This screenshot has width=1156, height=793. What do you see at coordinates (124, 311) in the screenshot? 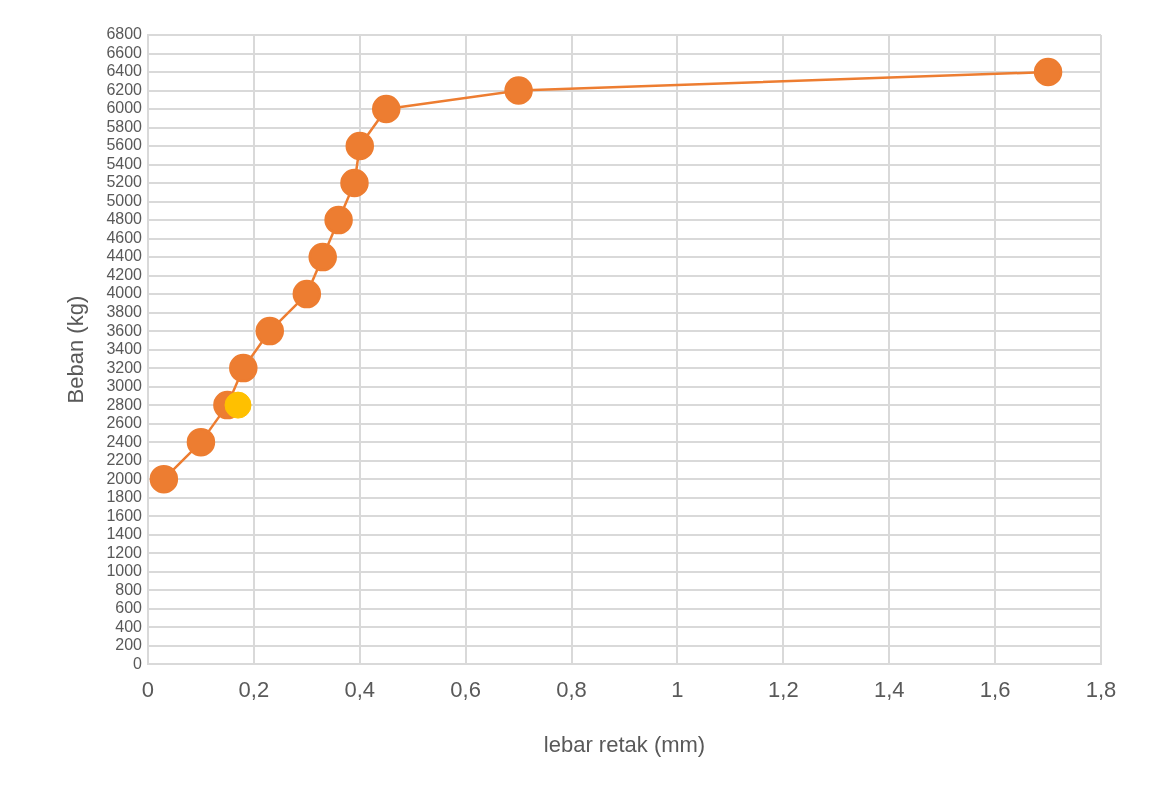
I see `y-tick-label: 3800` at bounding box center [124, 311].